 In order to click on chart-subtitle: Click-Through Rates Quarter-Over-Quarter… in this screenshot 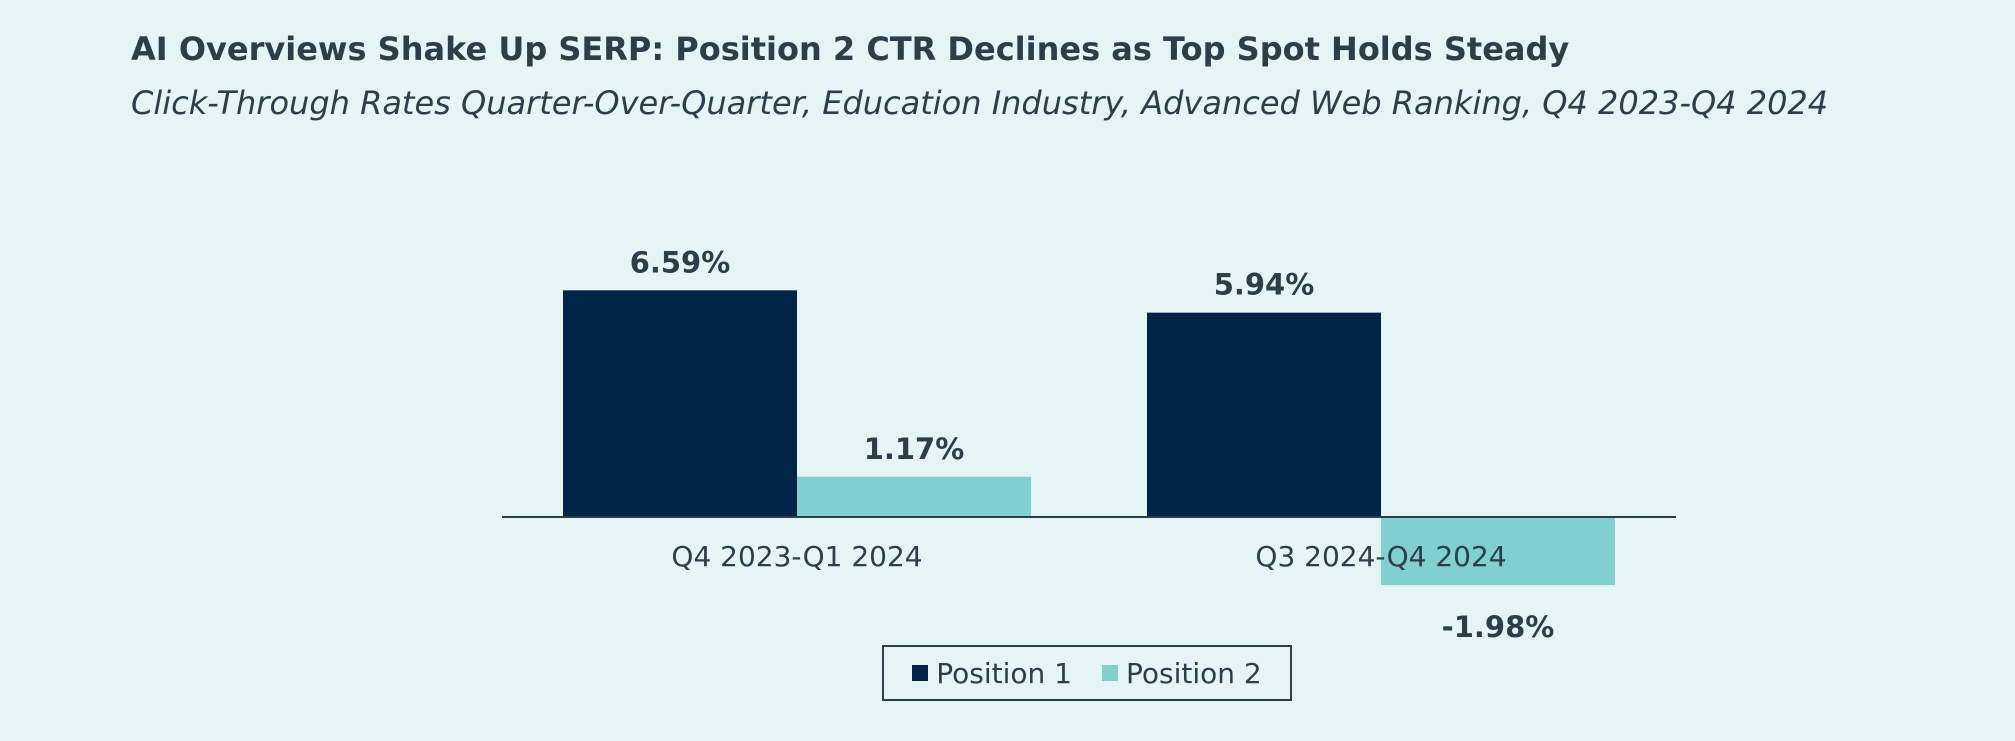, I will do `click(980, 103)`.